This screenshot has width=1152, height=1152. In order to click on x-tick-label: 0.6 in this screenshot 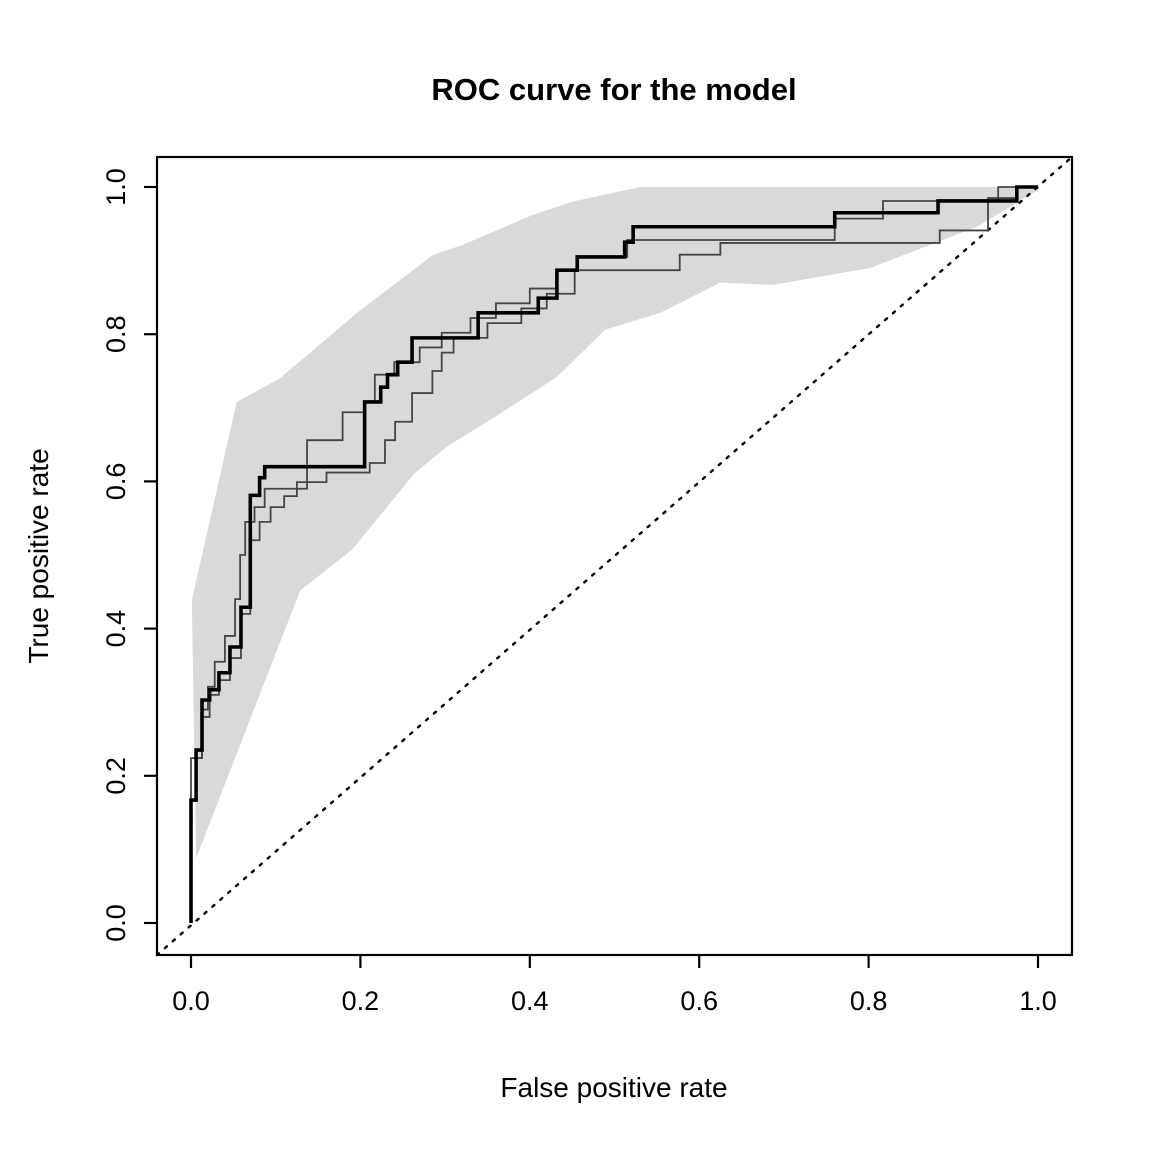, I will do `click(699, 1001)`.